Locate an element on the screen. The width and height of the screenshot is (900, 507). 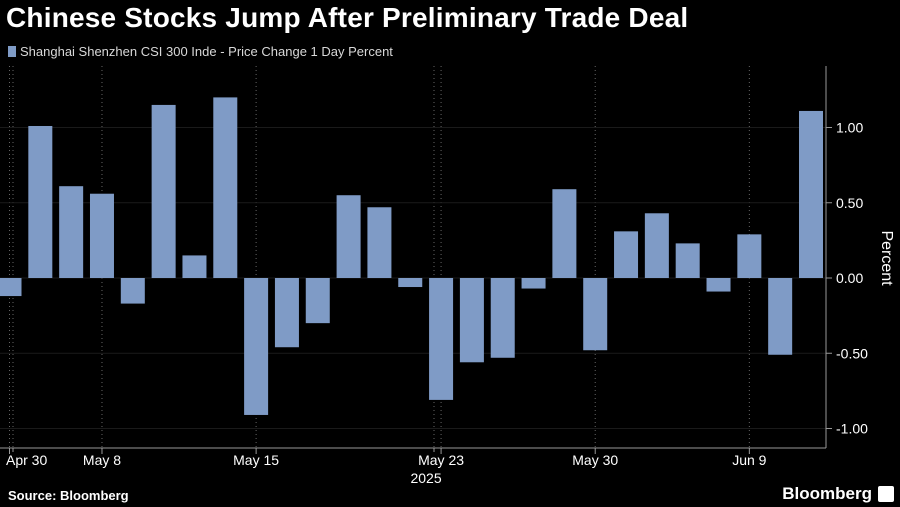
x-tick-label: May 8 is located at coordinates (102, 460).